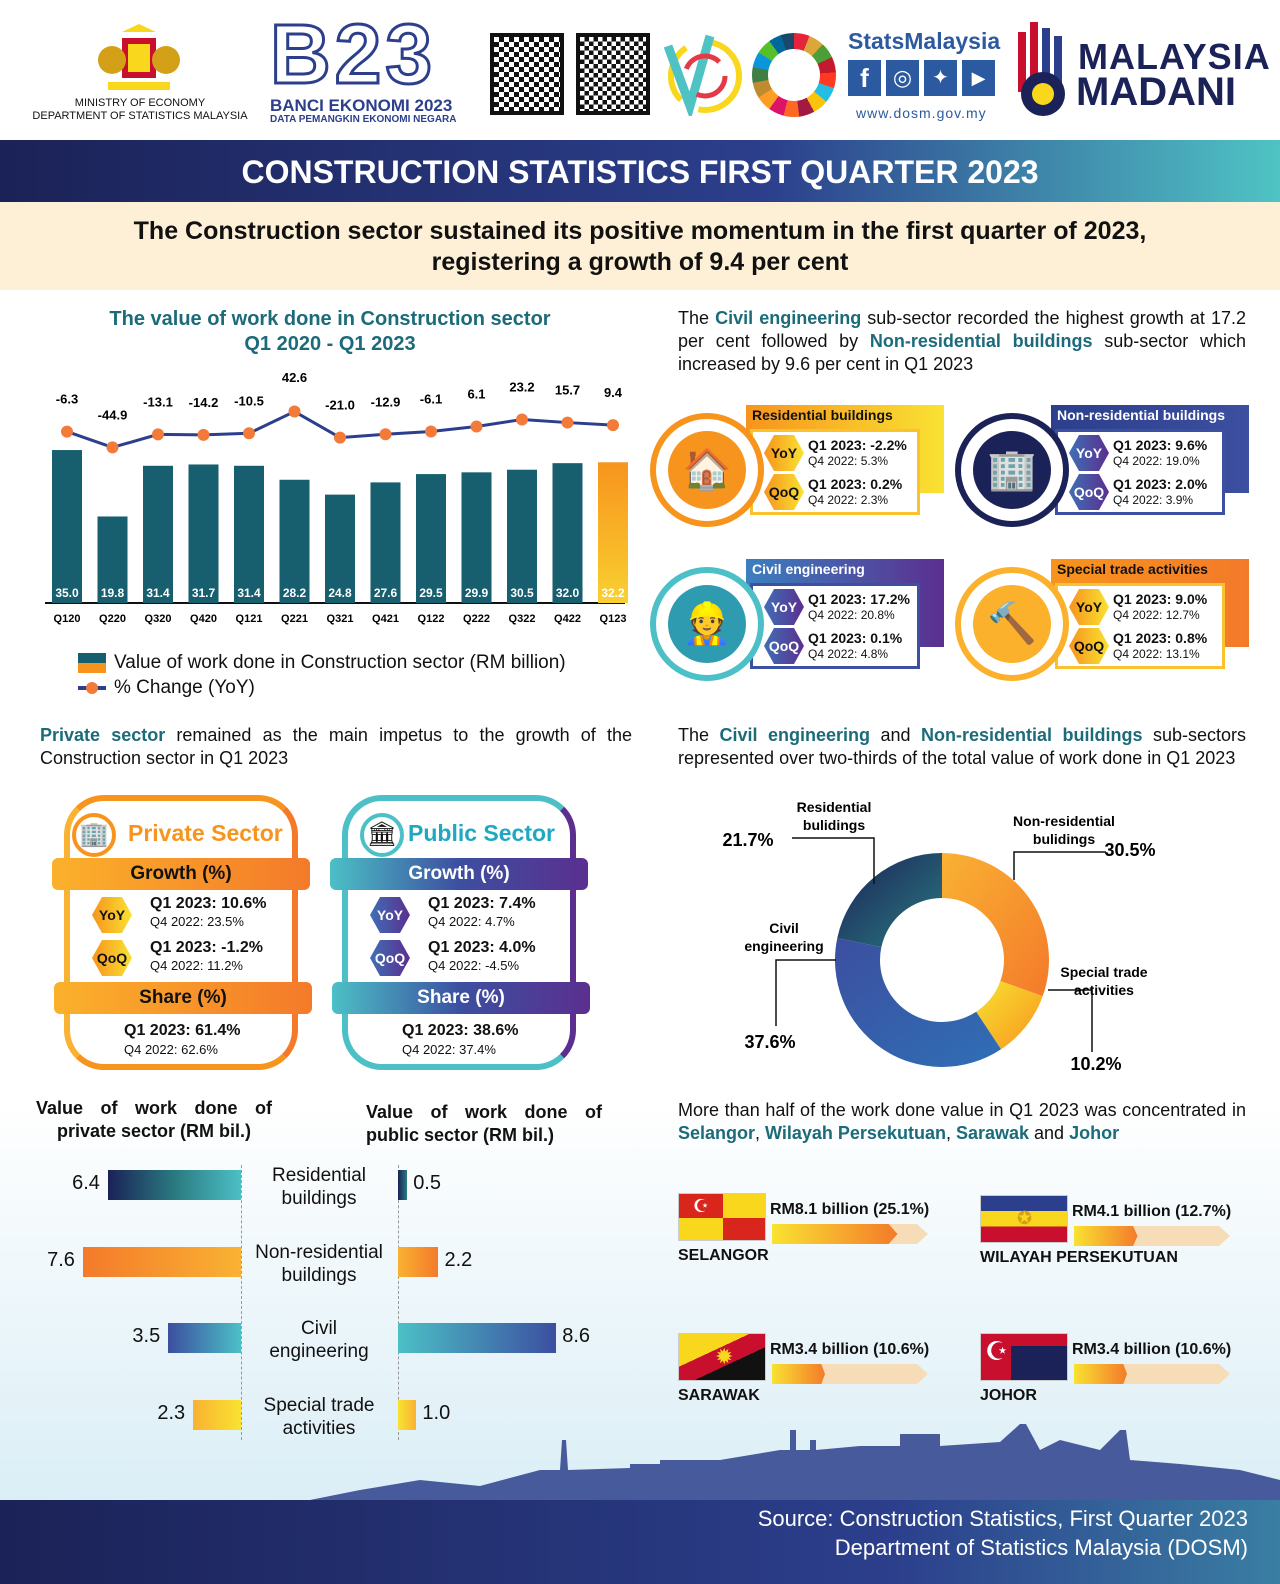 The image size is (1280, 1584). What do you see at coordinates (382, 835) in the screenshot?
I see `government-building-icon: 🏛` at bounding box center [382, 835].